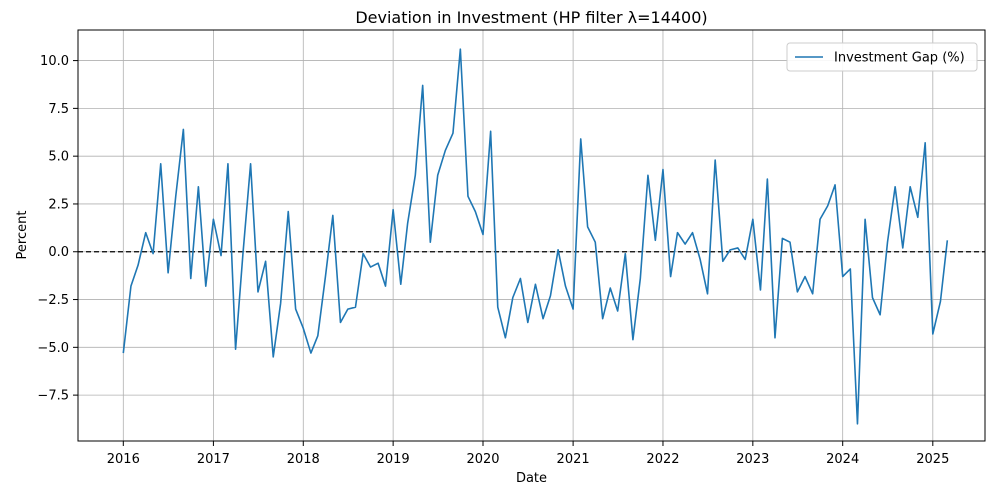  Describe the element at coordinates (123, 459) in the screenshot. I see `x-tick-label: 2016` at that location.